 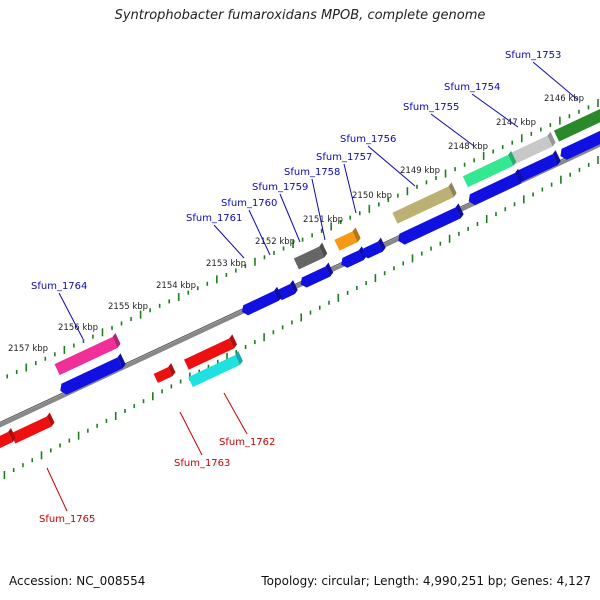 I want to click on scale-label: 2146 kbp, so click(x=564, y=99).